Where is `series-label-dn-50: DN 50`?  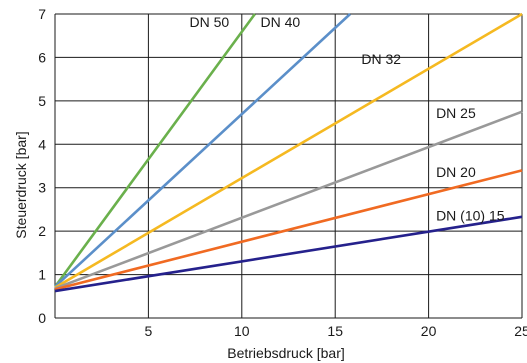 series-label-dn-50: DN 50 is located at coordinates (209, 22).